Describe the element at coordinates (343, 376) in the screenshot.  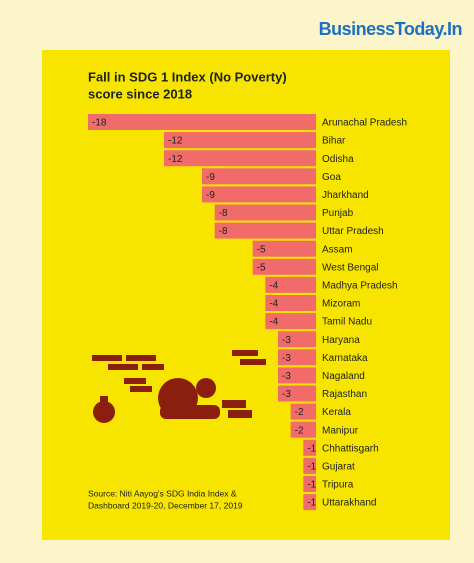
I see `category-label: Nagaland` at that location.